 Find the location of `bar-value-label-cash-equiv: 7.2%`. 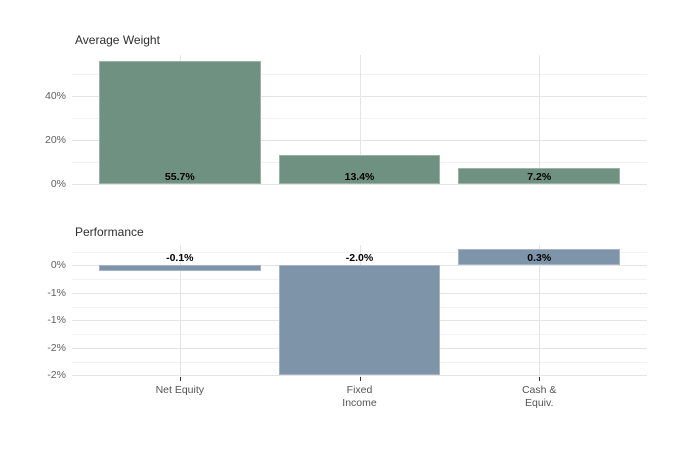

bar-value-label-cash-equiv: 7.2% is located at coordinates (539, 177).